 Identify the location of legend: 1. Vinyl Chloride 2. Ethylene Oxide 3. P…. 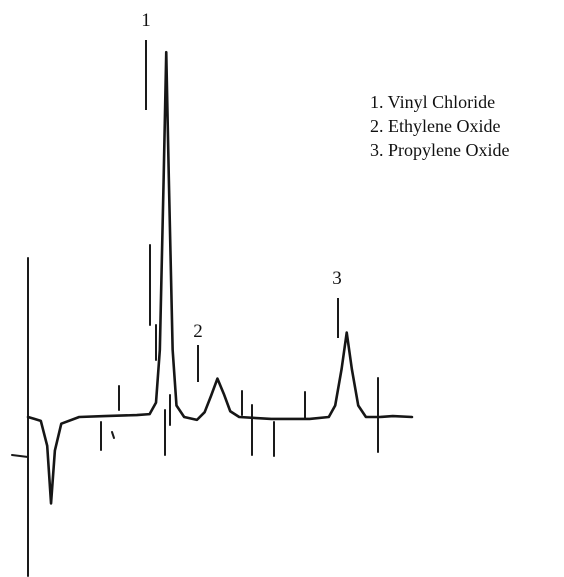
(439, 126).